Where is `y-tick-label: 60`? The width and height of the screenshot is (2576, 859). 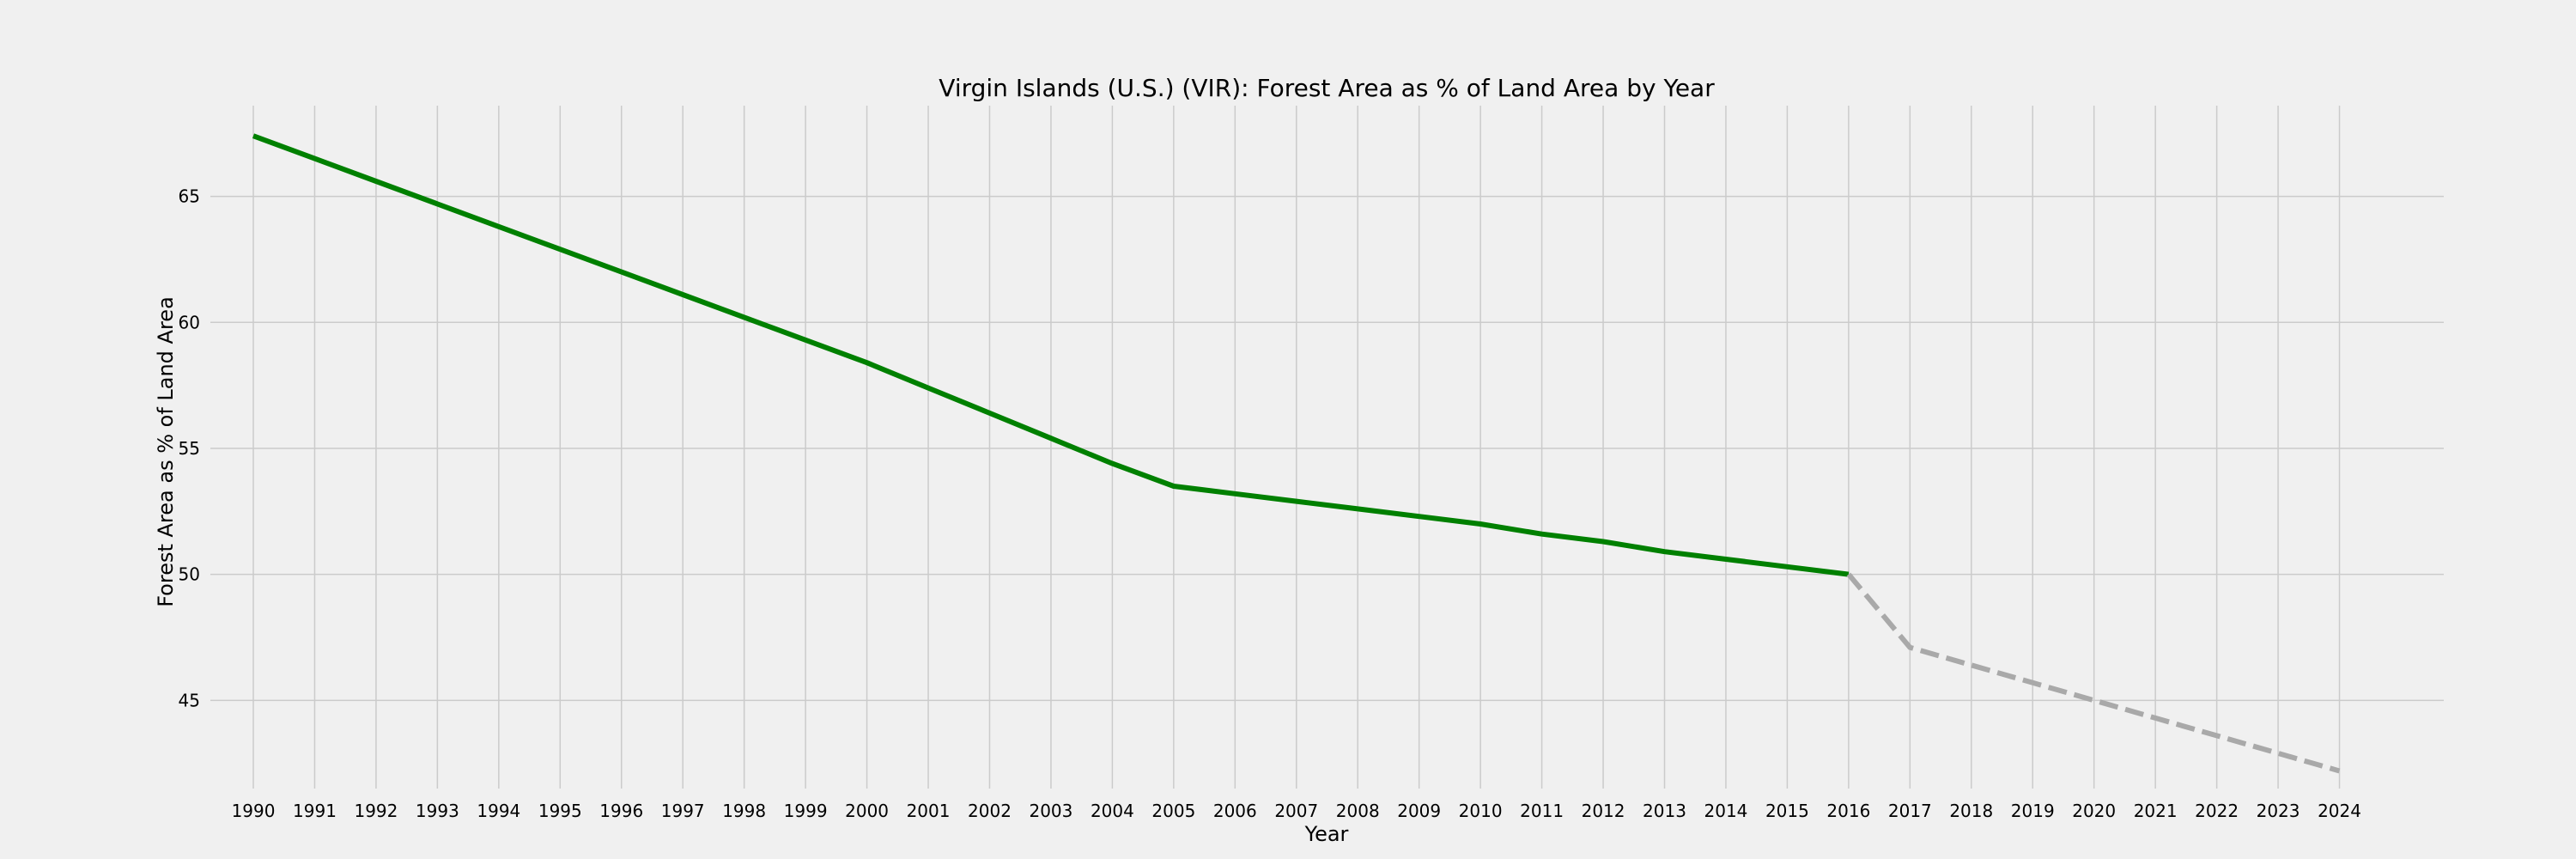 y-tick-label: 60 is located at coordinates (190, 322).